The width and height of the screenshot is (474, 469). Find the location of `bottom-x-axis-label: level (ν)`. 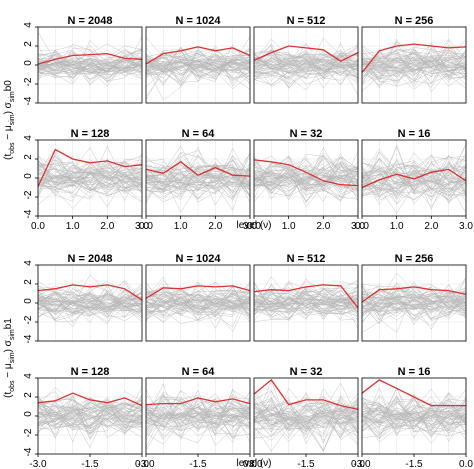

bottom-x-axis-label: level (ν) is located at coordinates (253, 463).